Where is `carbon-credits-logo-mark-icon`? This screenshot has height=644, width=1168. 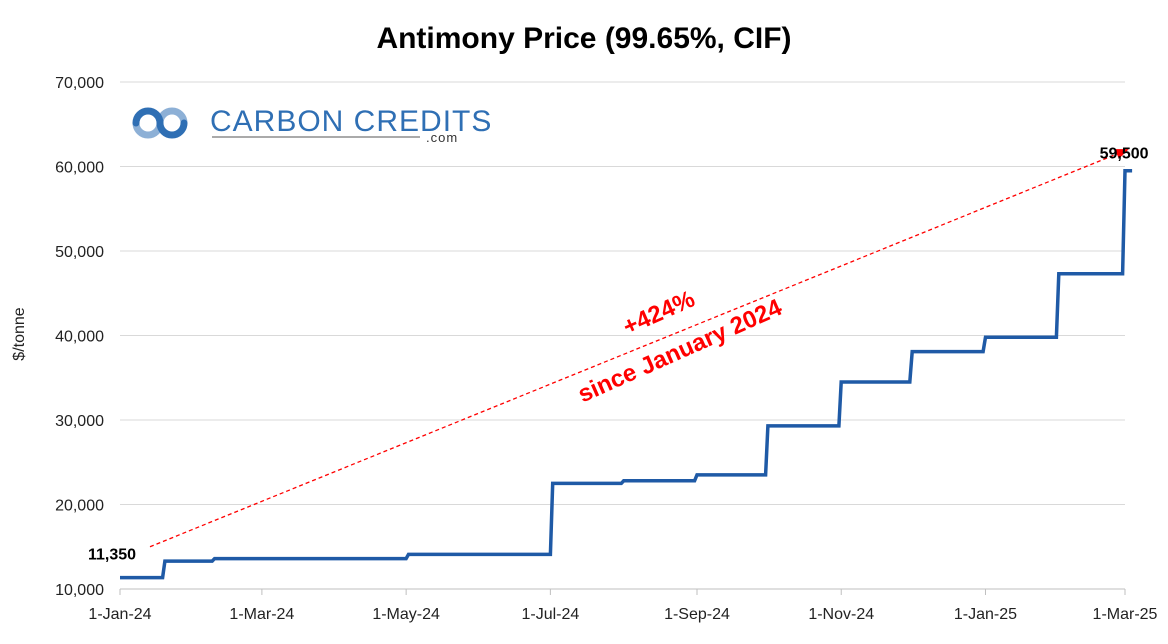
carbon-credits-logo-mark-icon is located at coordinates (160, 123).